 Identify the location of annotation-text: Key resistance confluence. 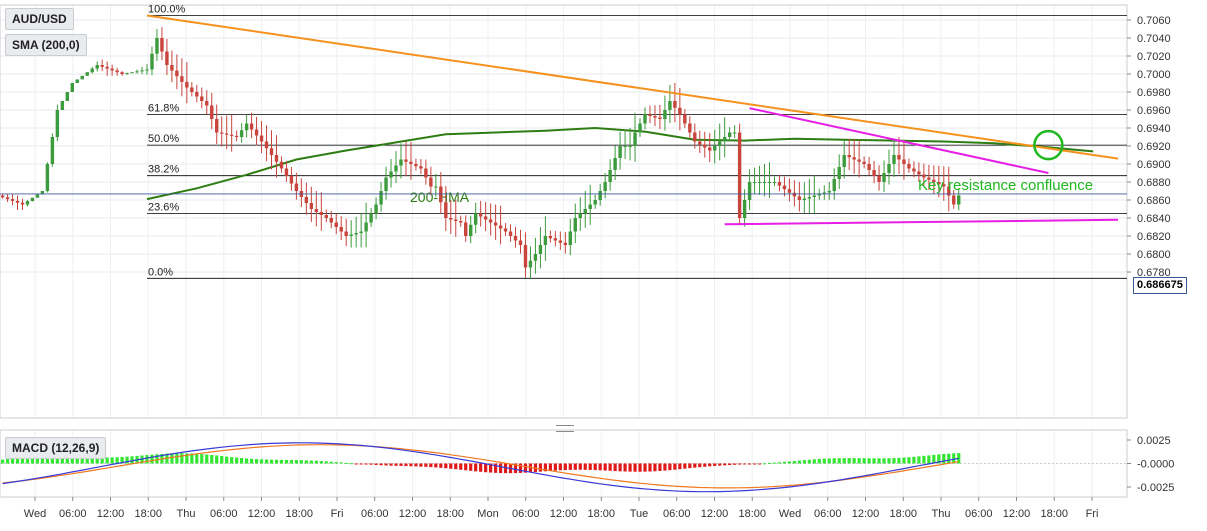
(1005, 185).